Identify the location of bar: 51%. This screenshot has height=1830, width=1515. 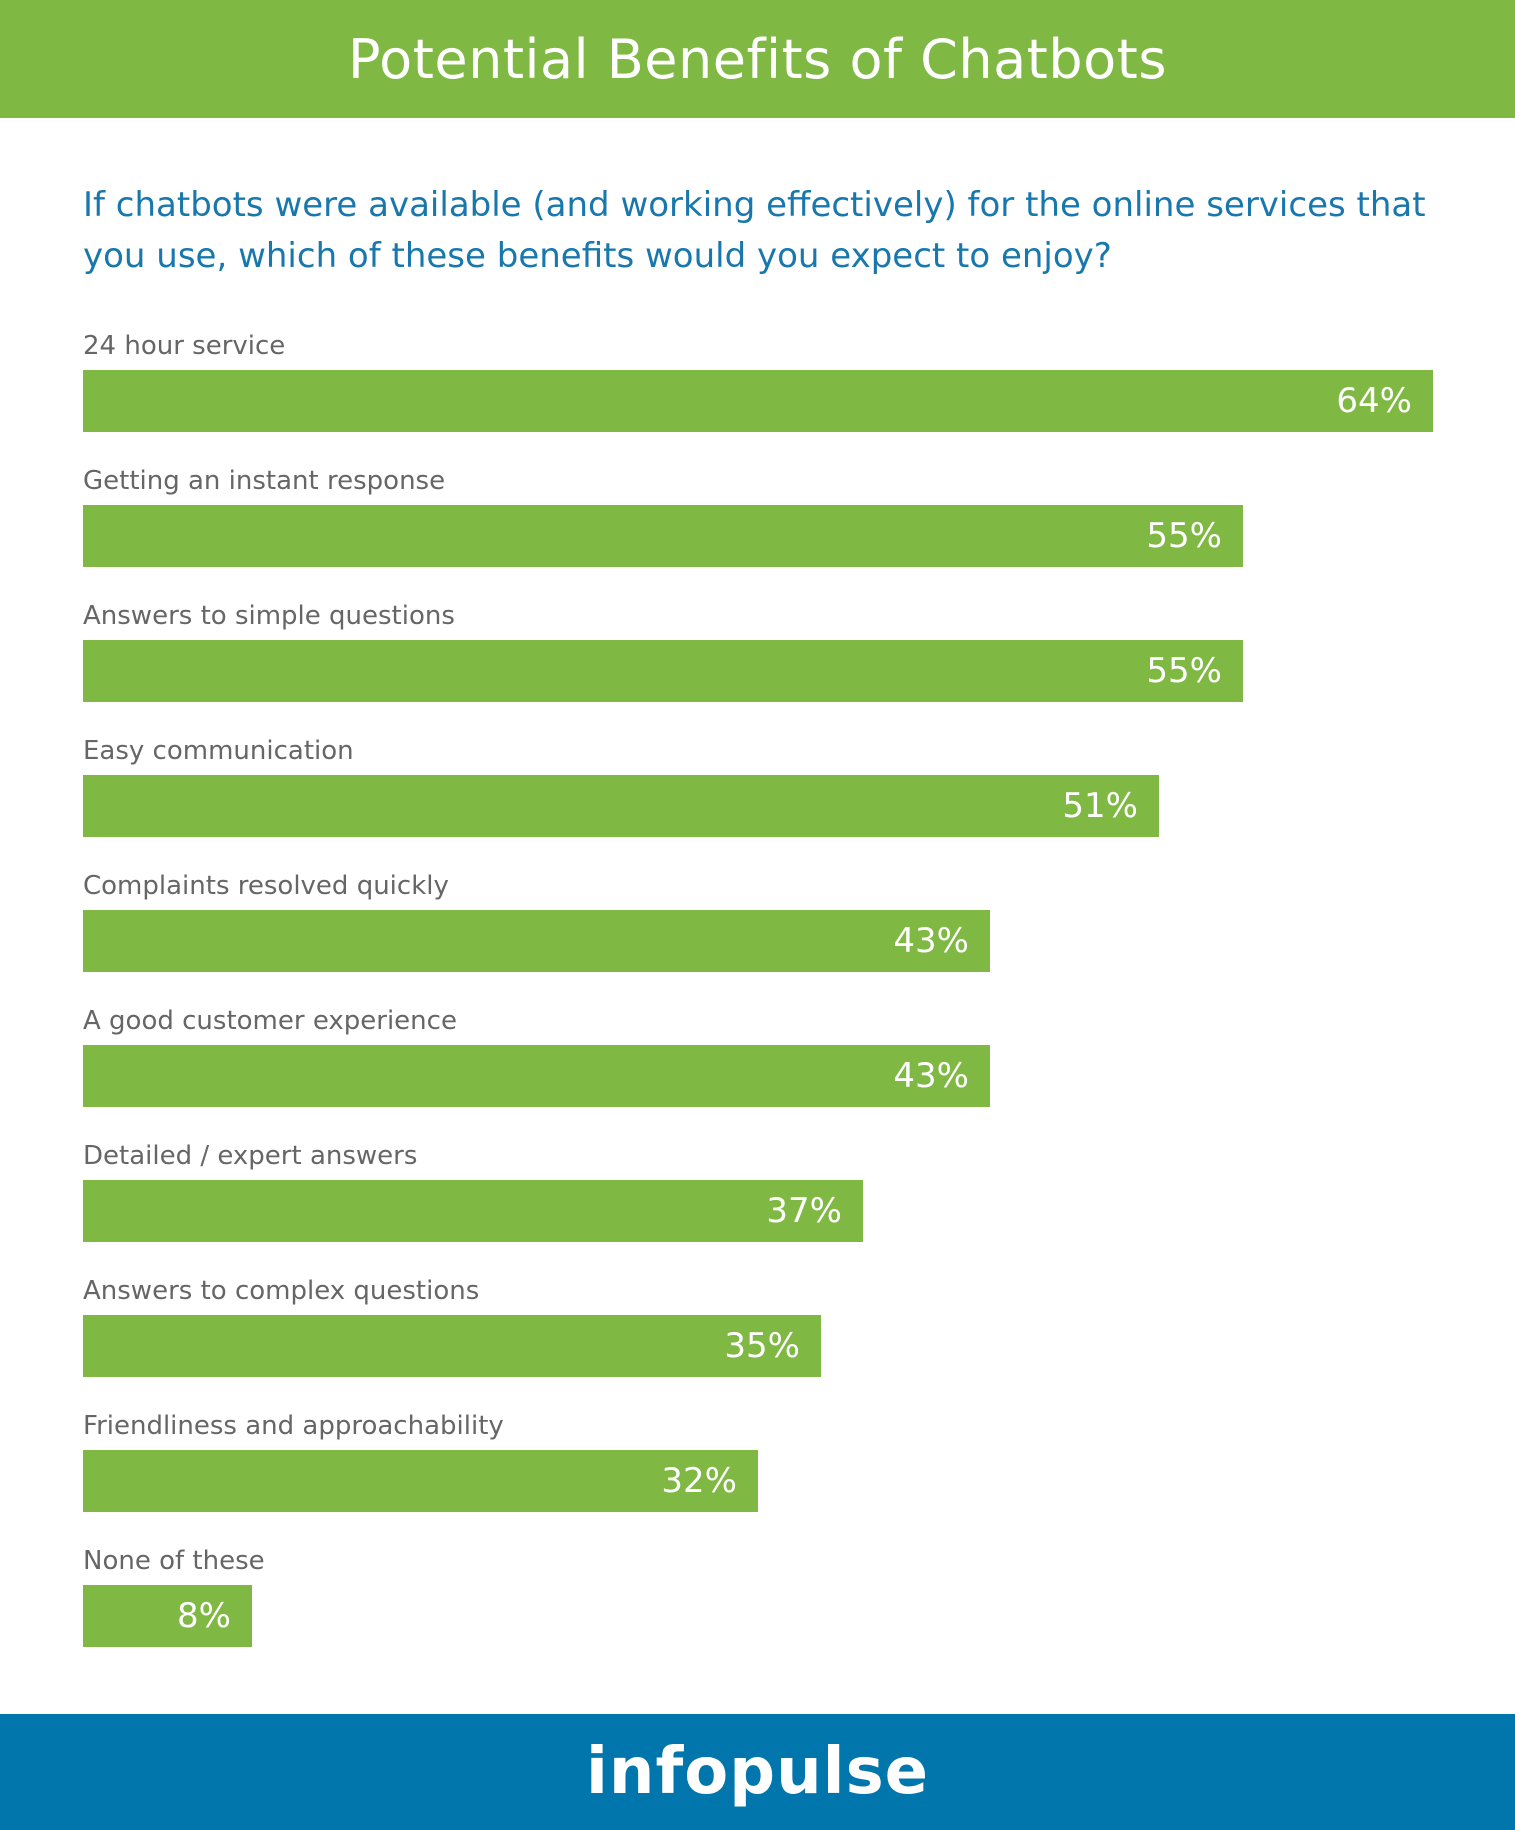
(621, 806).